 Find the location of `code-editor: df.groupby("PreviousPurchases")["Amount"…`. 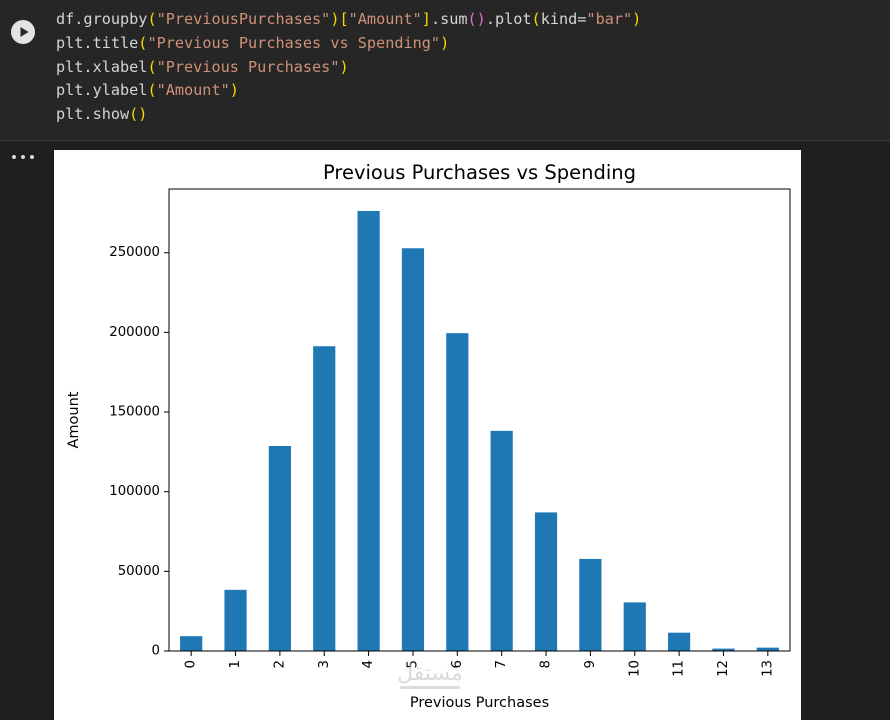

code-editor: df.groupby("PreviousPurchases")["Amount"… is located at coordinates (348, 67).